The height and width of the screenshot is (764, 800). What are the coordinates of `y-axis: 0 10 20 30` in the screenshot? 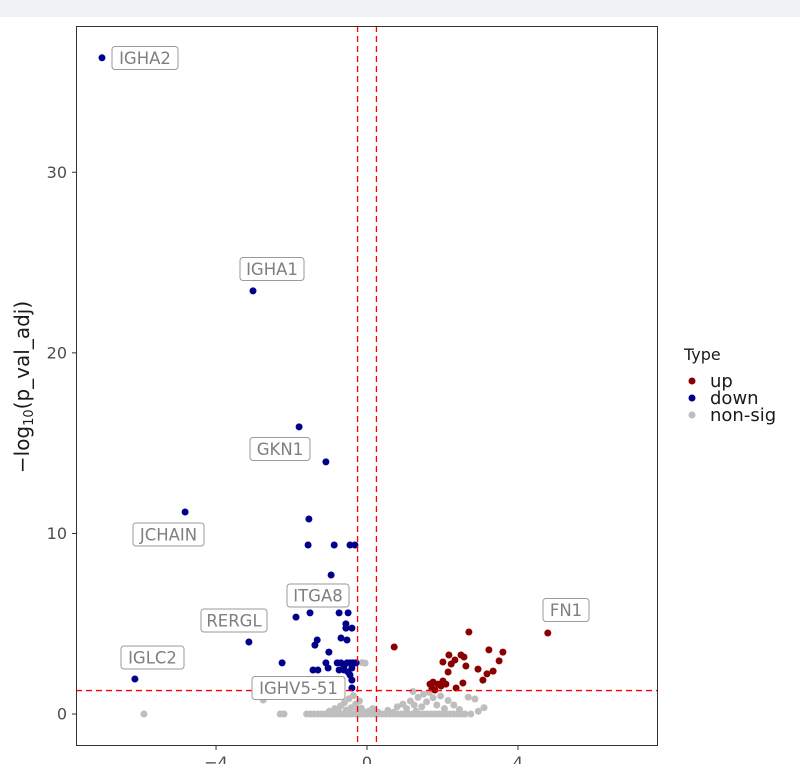 It's located at (61, 443).